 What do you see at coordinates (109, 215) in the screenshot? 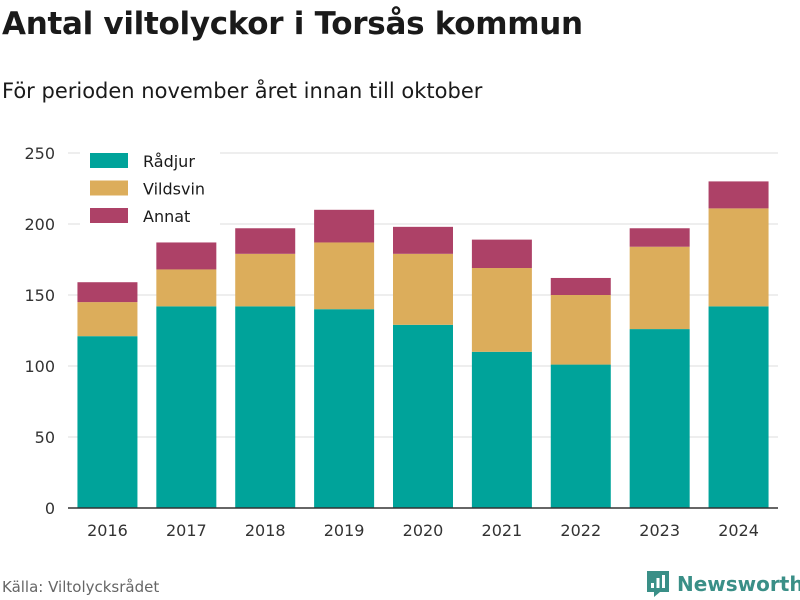
I see `legend-swatch-annat` at bounding box center [109, 215].